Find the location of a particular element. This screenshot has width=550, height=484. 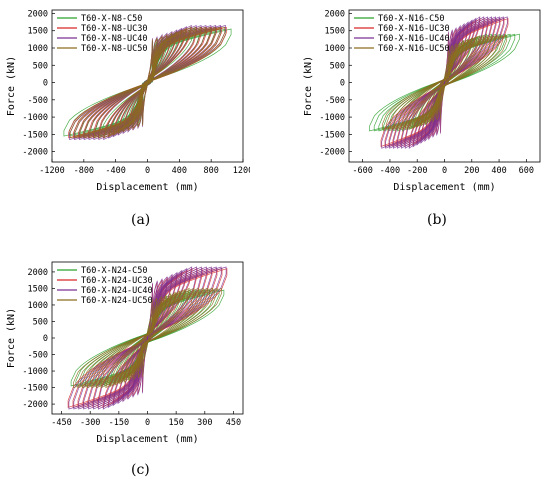

x-tick-label: -1200 is located at coordinates (52, 171).